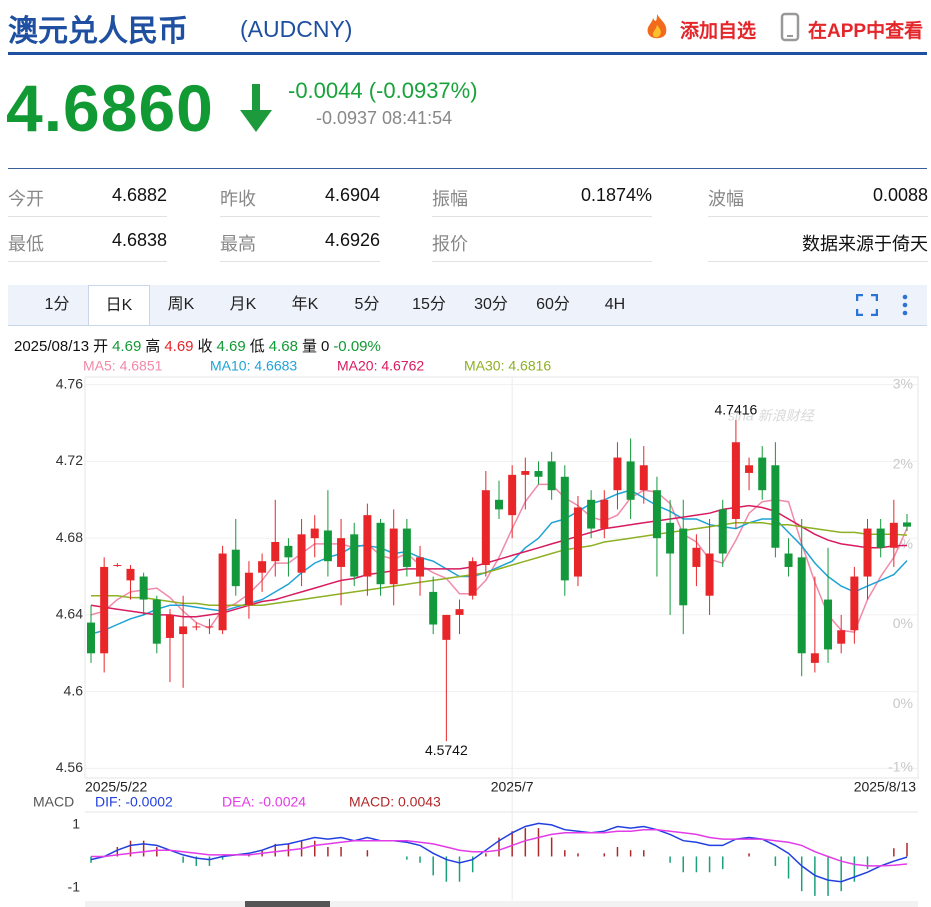  Describe the element at coordinates (69, 614) in the screenshot. I see `y-tick-label: 4.64` at that location.